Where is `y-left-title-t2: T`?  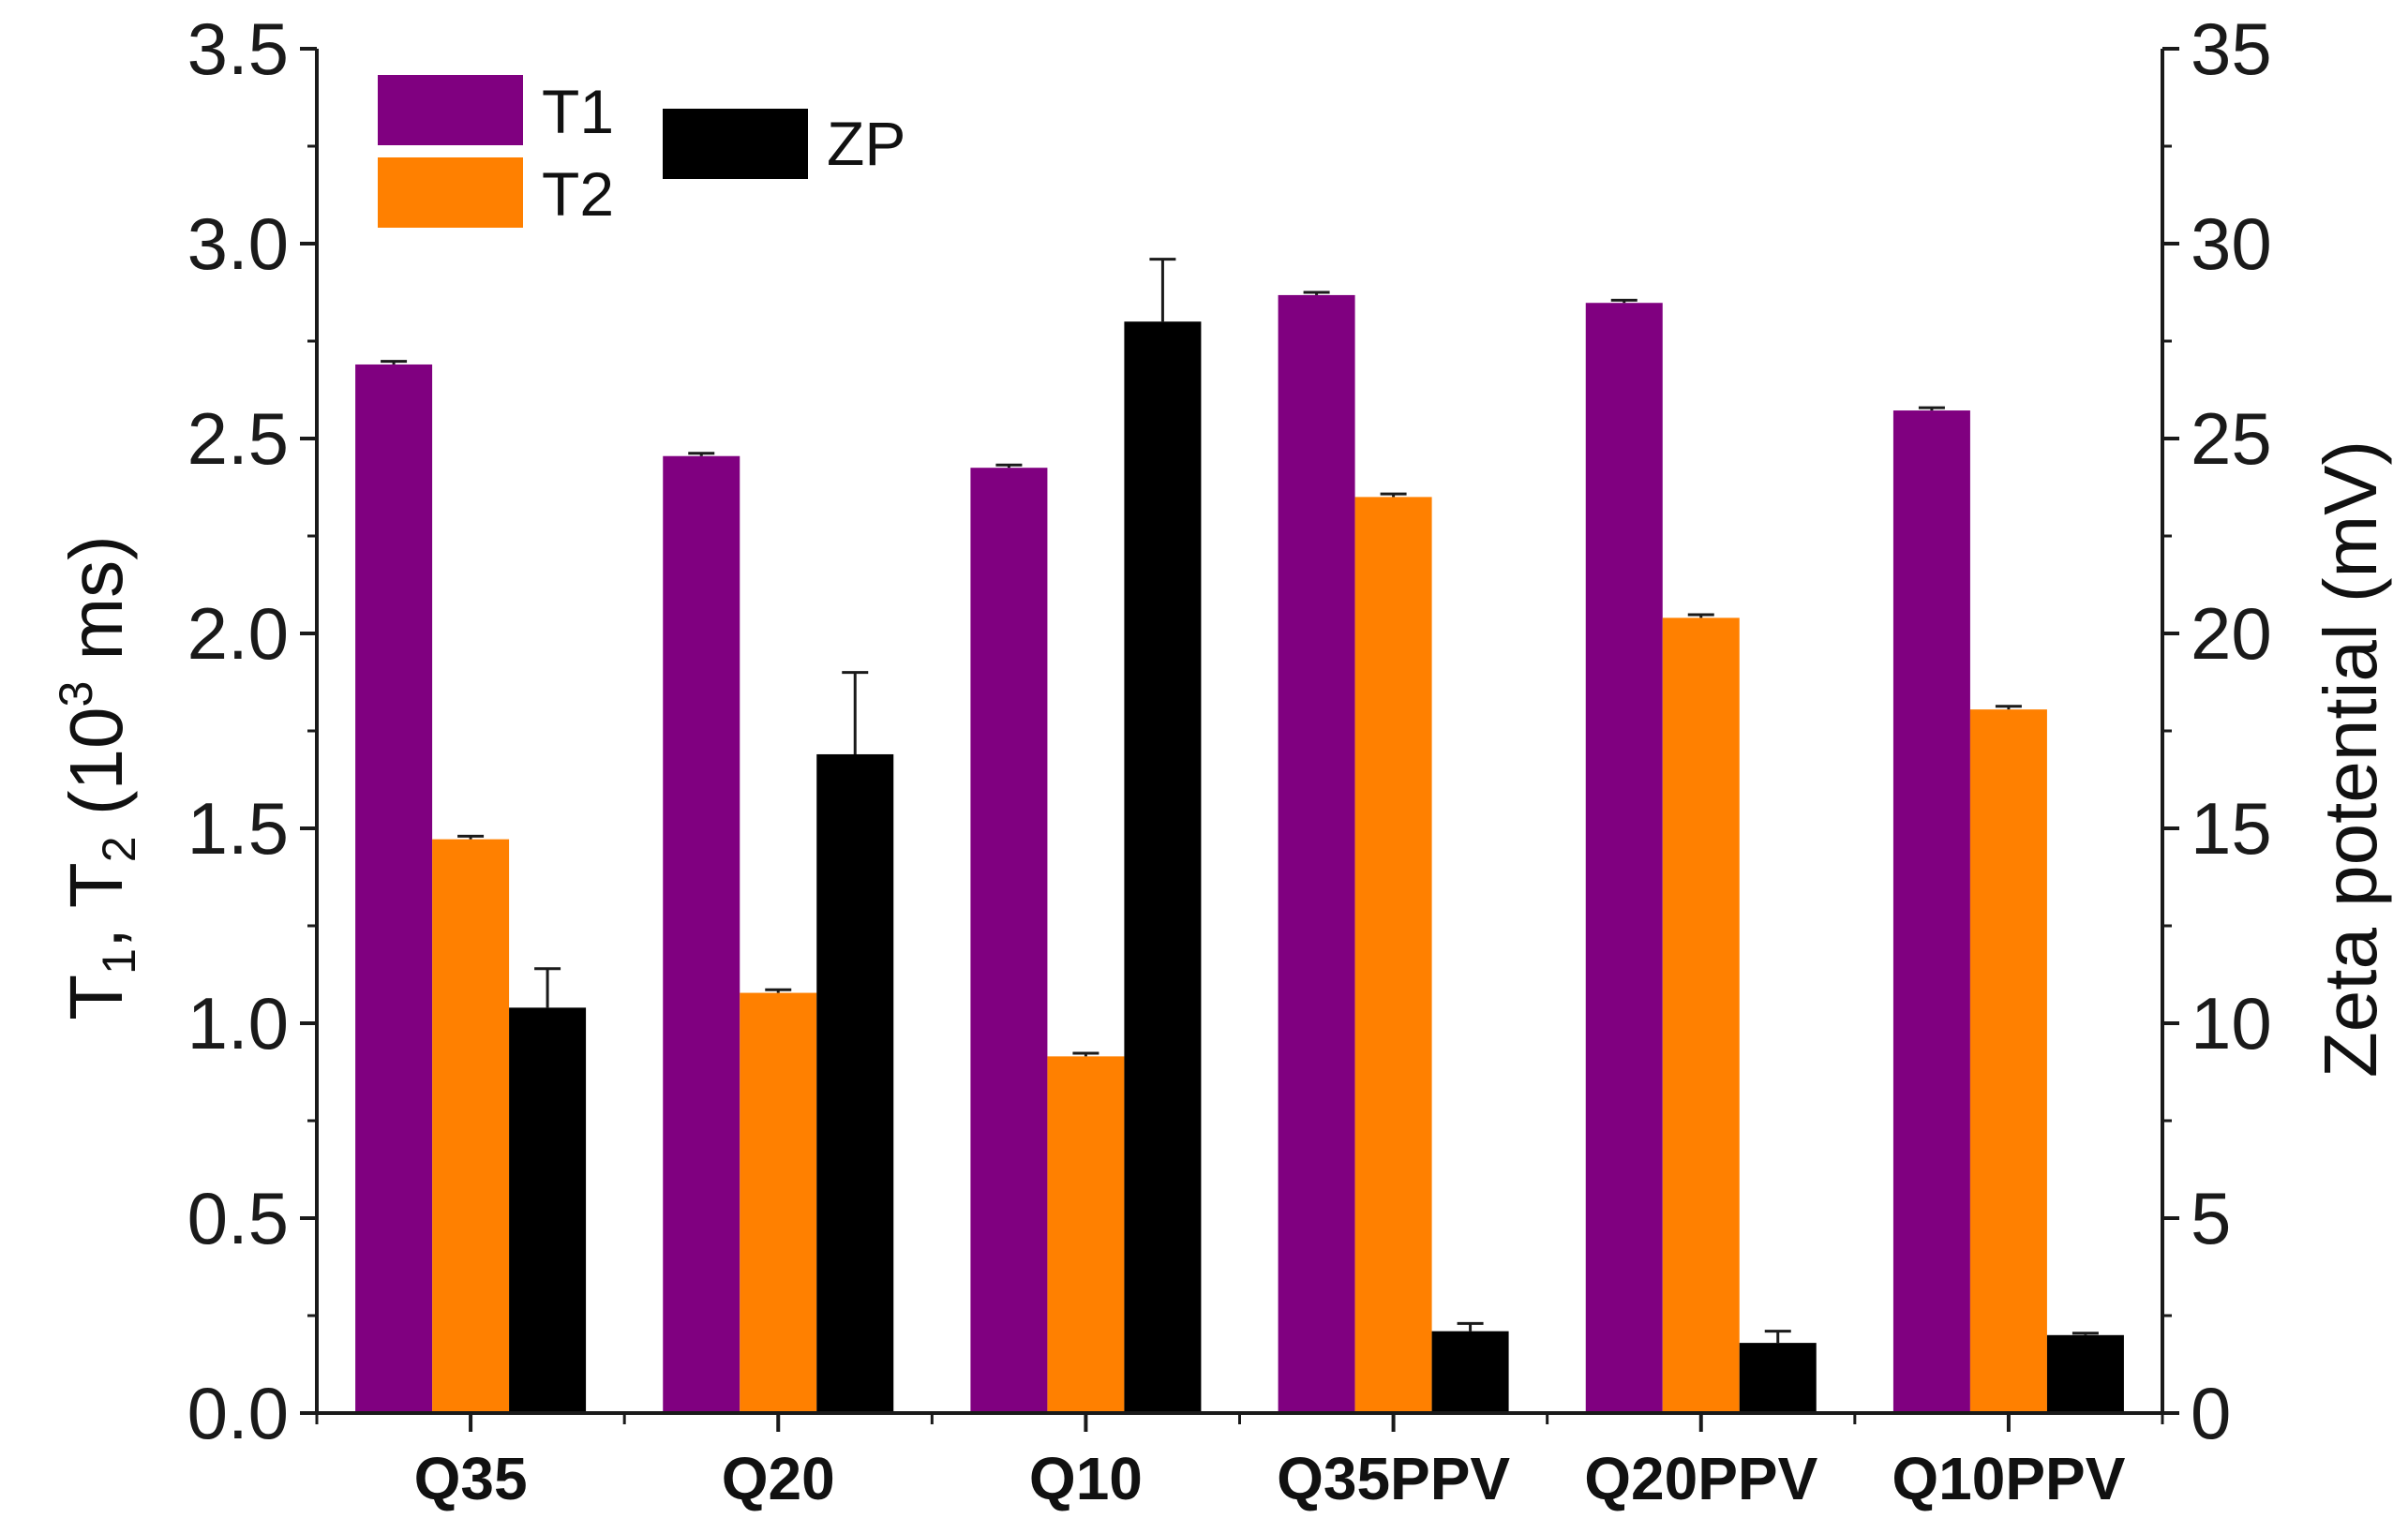
y-left-title-t2: T is located at coordinates (96, 885).